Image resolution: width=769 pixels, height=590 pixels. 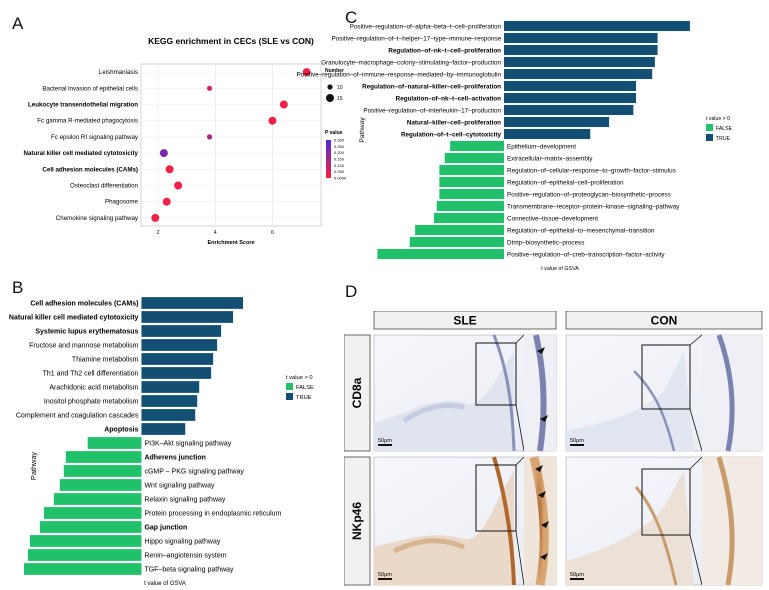 I want to click on legend-p-tick: 0.0000, so click(x=340, y=178).